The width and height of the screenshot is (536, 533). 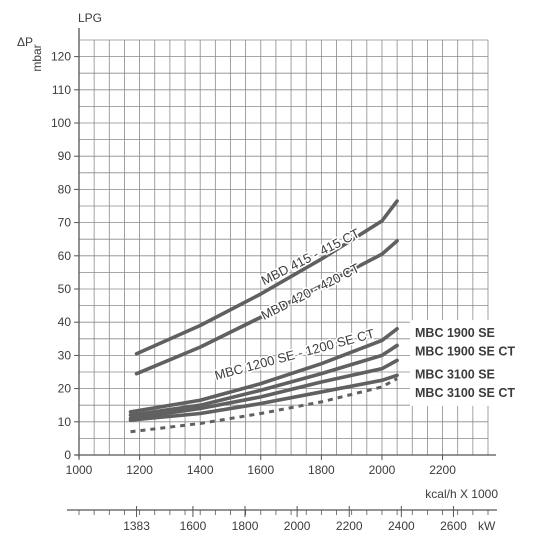 I want to click on x2-tick-label: 1800, so click(x=245, y=526).